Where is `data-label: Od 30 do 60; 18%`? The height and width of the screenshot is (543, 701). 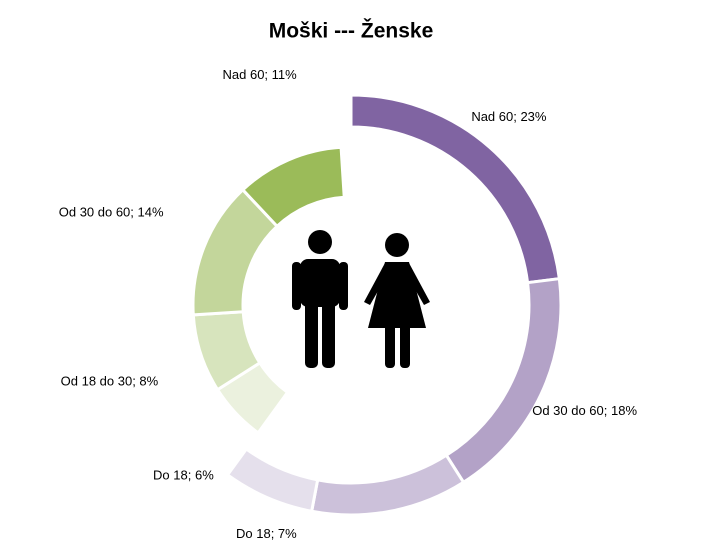
data-label: Od 30 do 60; 18% is located at coordinates (584, 410).